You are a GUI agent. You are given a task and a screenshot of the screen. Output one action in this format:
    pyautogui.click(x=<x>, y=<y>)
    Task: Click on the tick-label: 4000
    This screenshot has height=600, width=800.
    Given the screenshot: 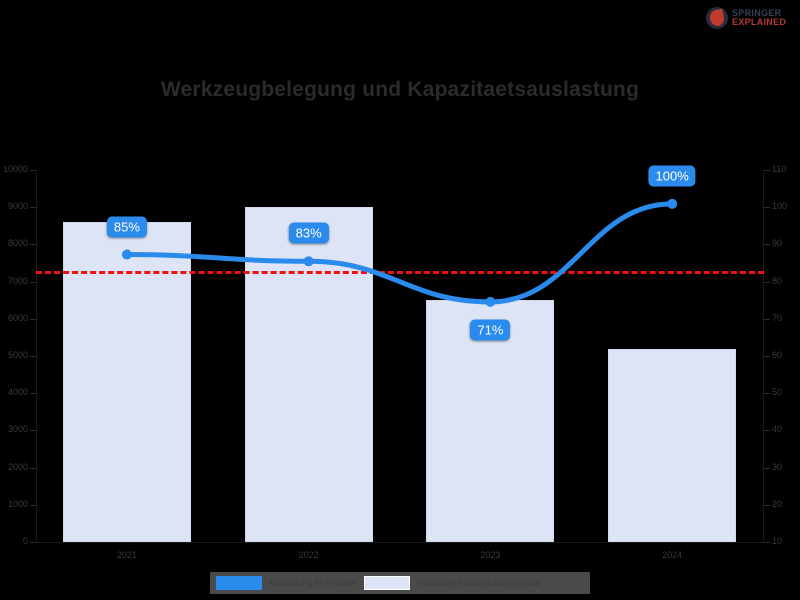 What is the action you would take?
    pyautogui.click(x=17, y=392)
    